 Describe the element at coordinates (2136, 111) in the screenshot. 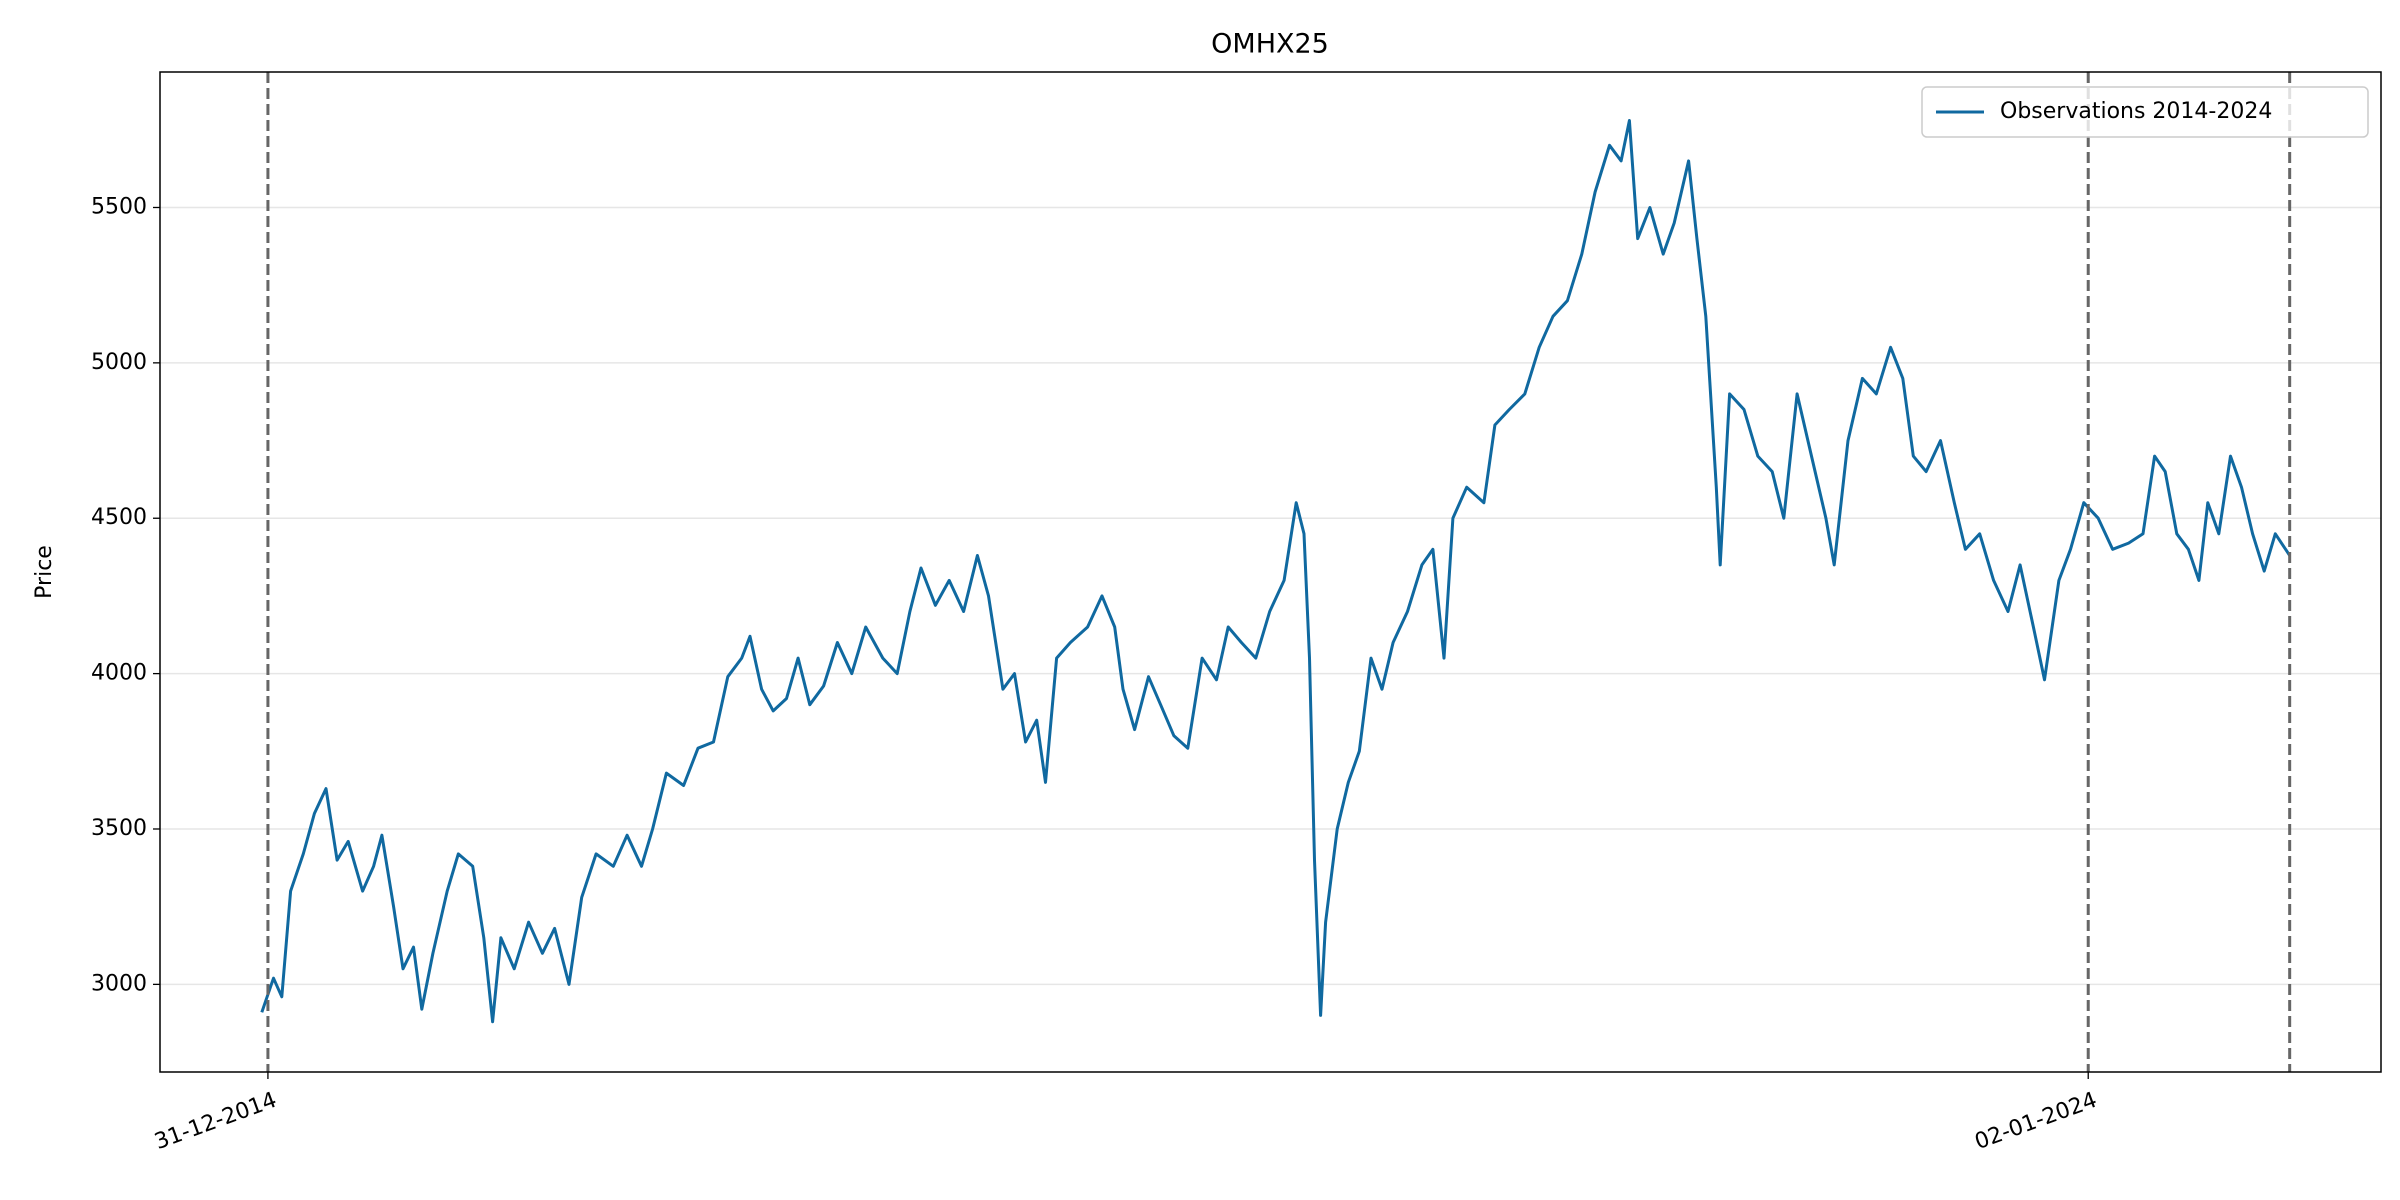

I see `legend-label: Observations 2014-2024` at that location.